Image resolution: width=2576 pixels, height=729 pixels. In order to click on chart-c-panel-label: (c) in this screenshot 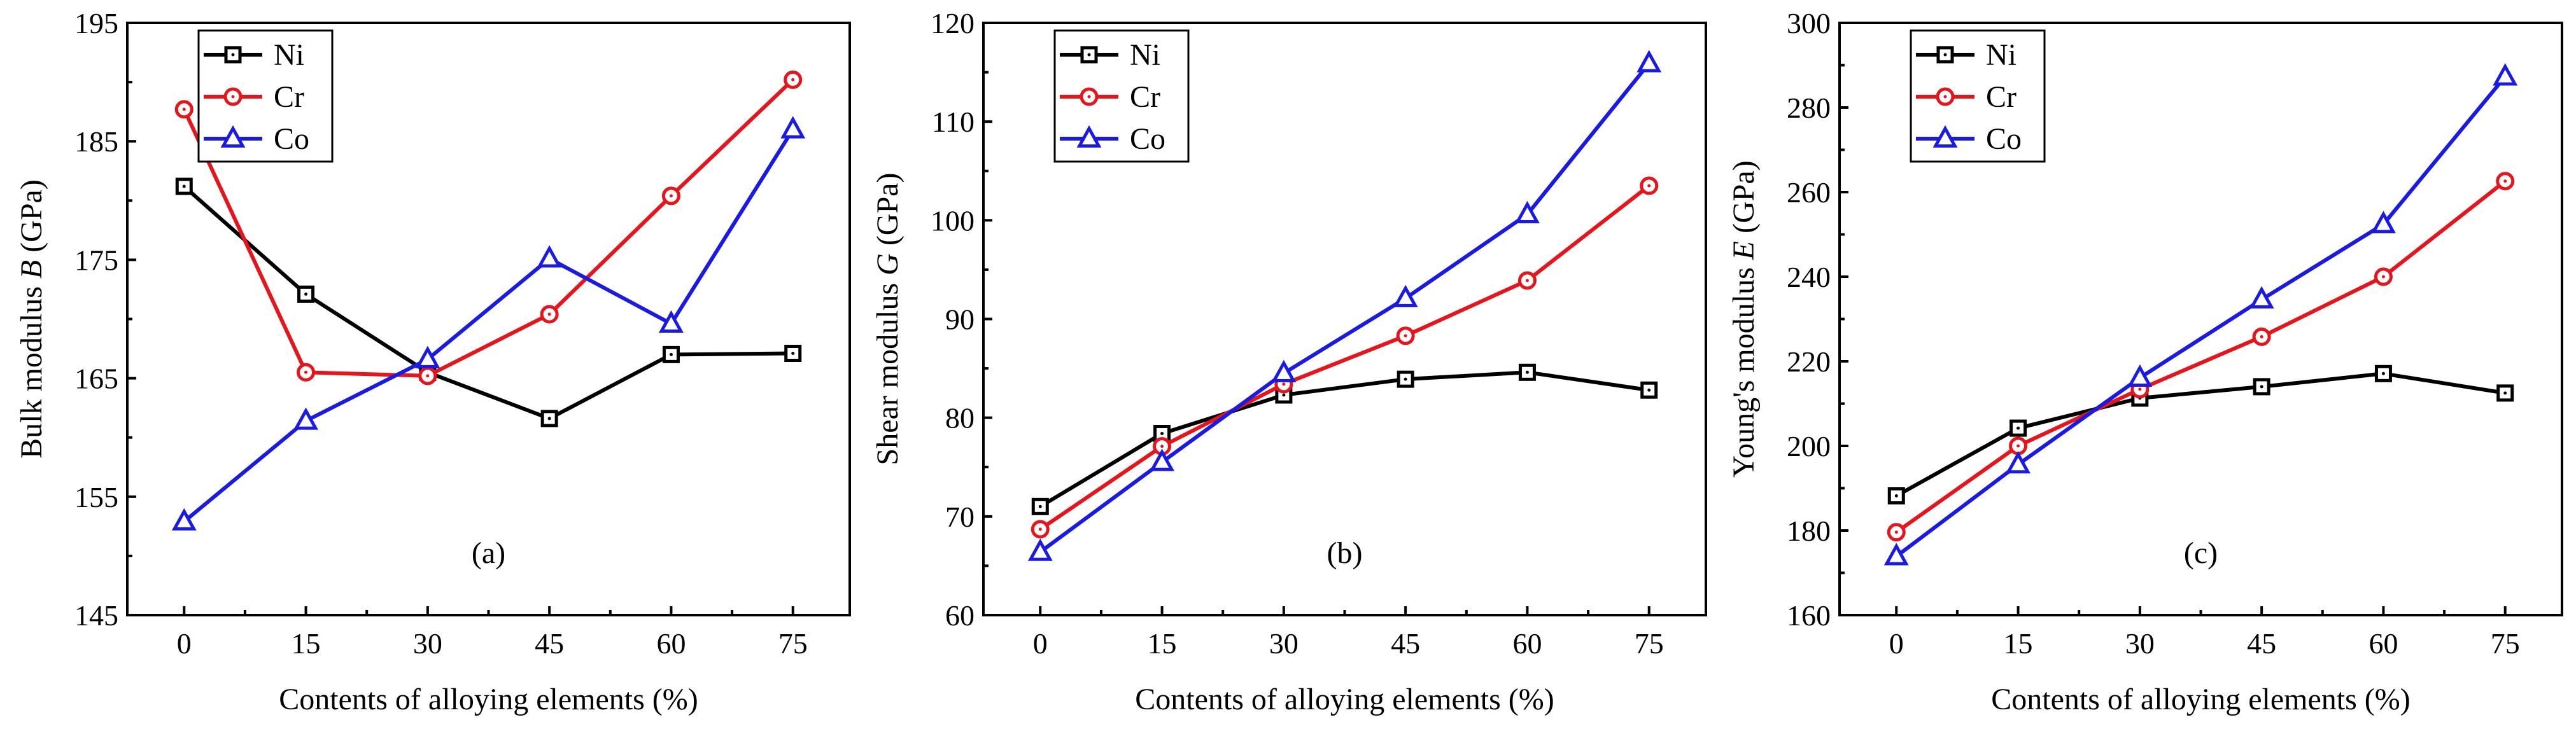, I will do `click(2201, 553)`.